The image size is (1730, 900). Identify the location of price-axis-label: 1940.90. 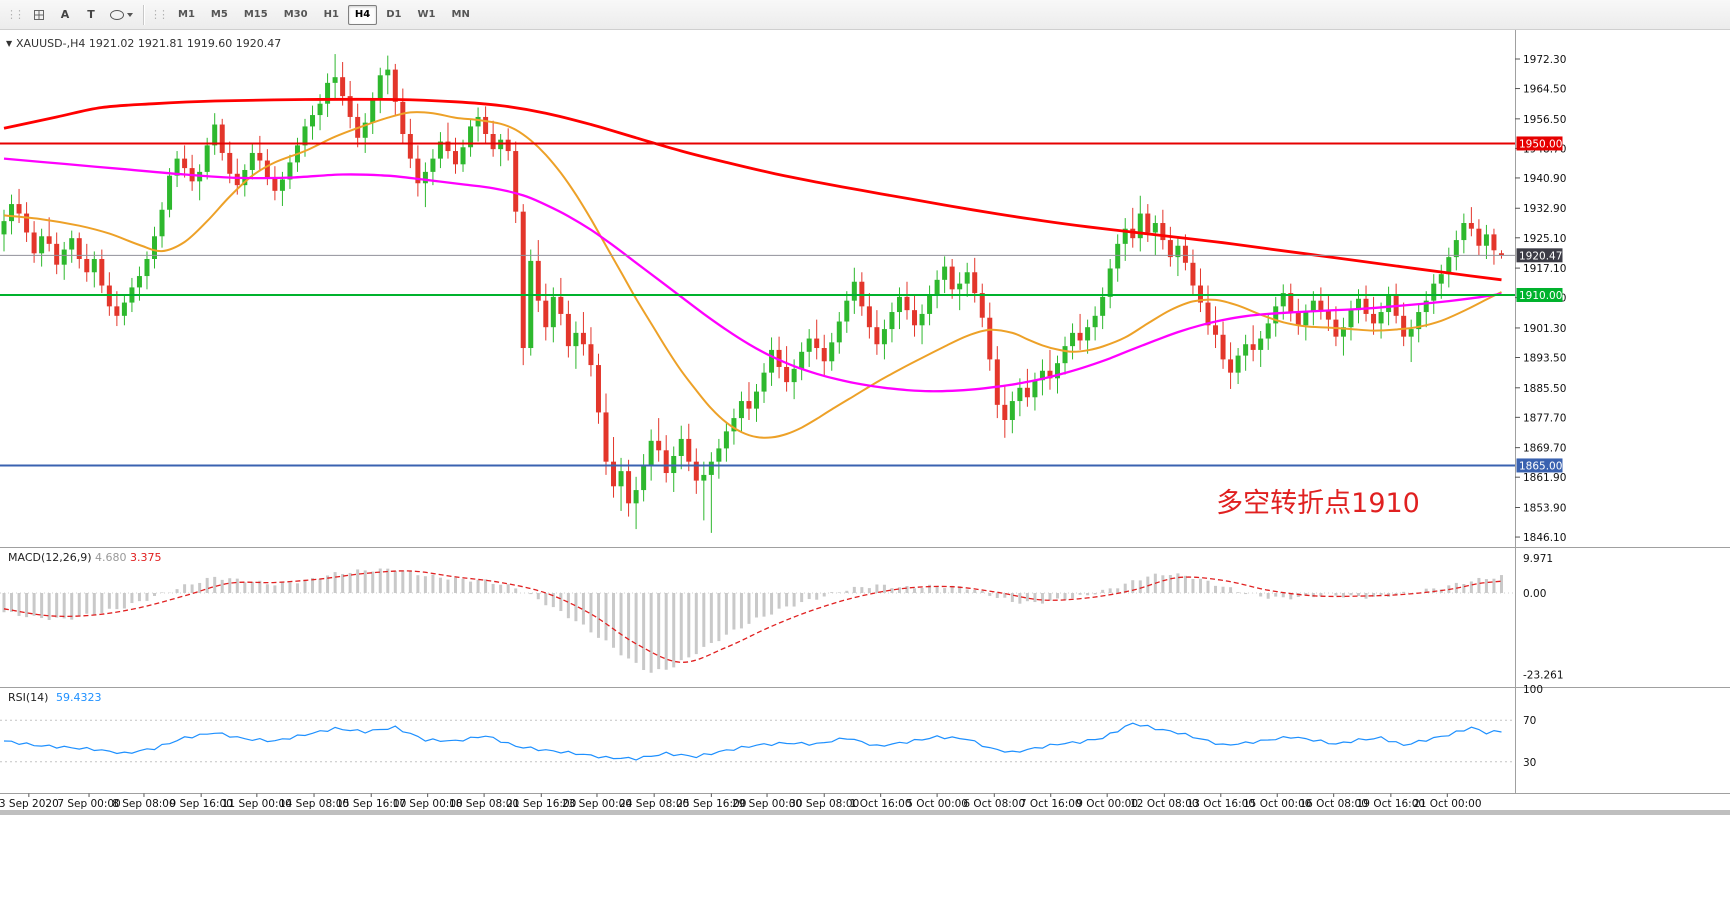
(1544, 179).